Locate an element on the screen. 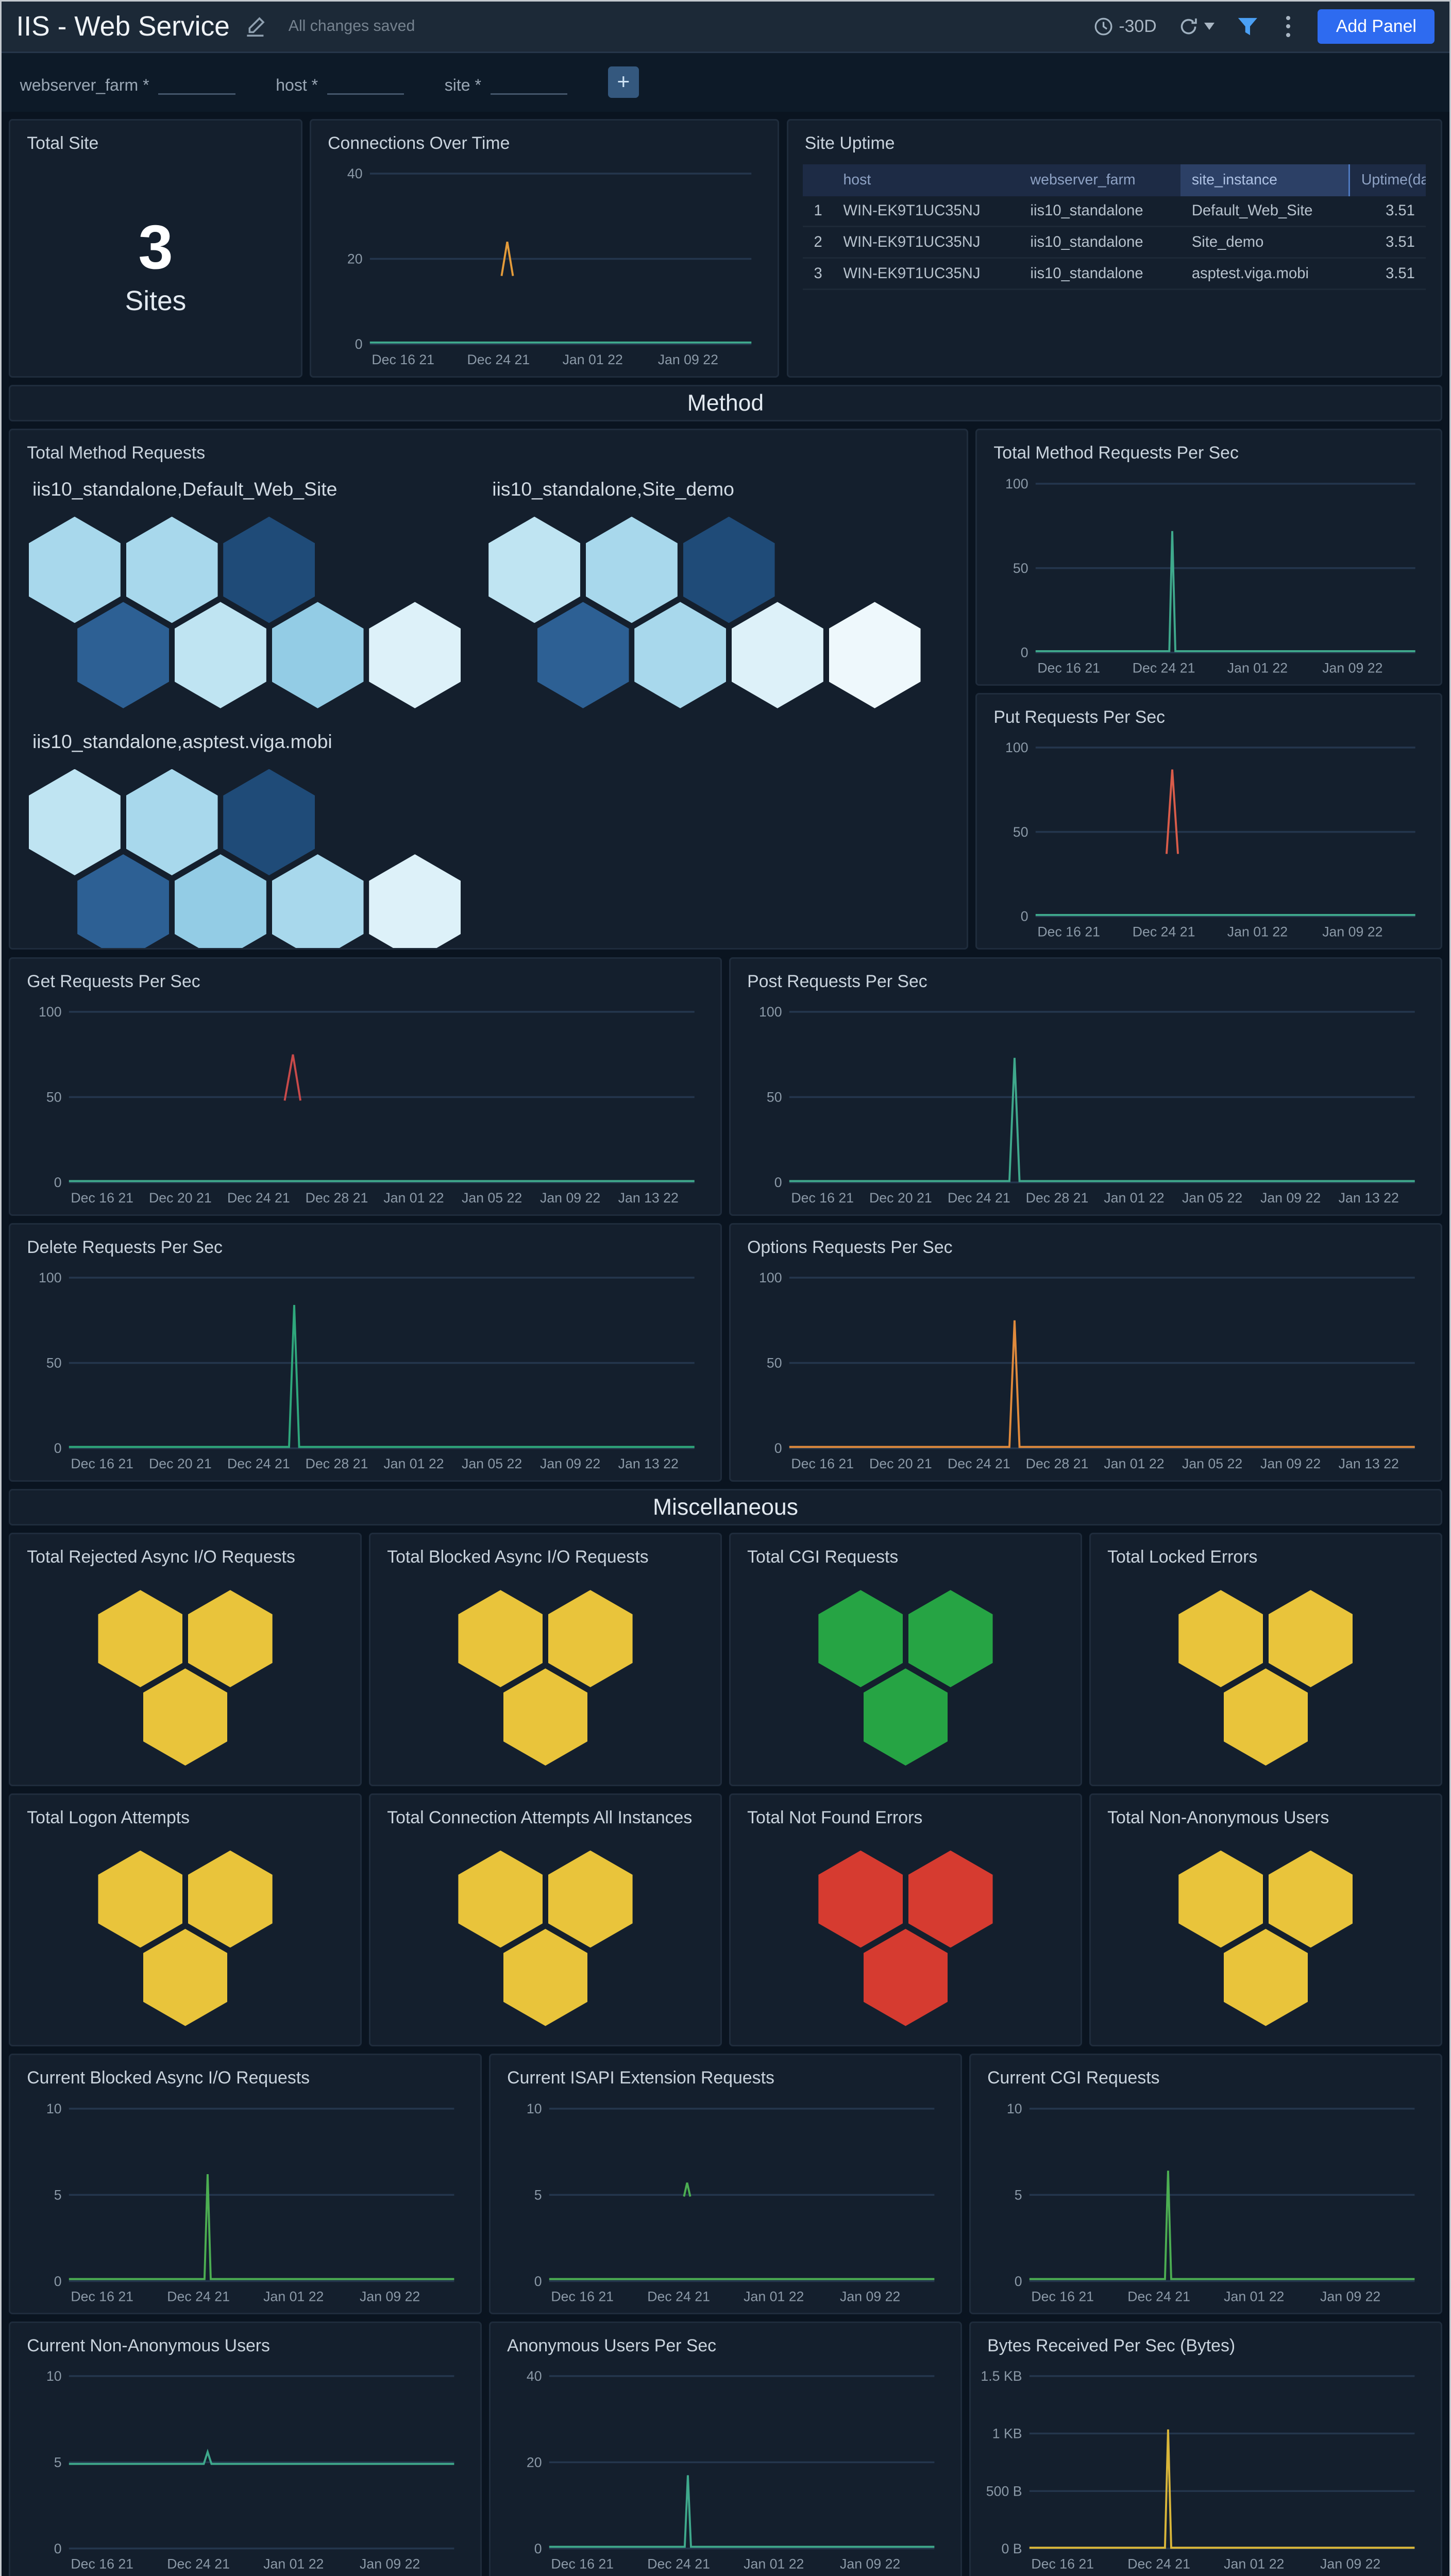 This screenshot has width=1451, height=2576. svg-text: Dec 16 21 is located at coordinates (582, 2564).